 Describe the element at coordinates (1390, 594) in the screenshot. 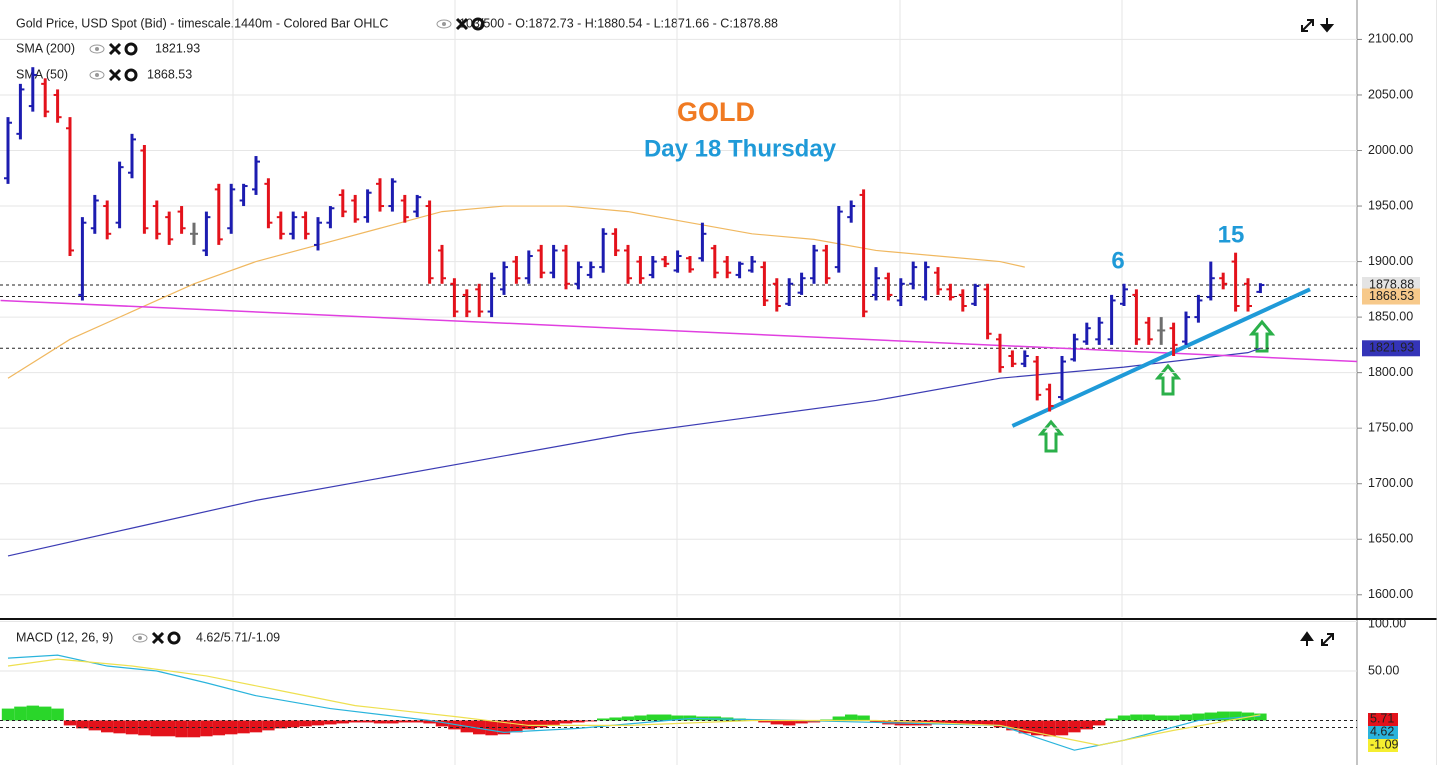

I see `y-tick-label: 1600.00` at that location.